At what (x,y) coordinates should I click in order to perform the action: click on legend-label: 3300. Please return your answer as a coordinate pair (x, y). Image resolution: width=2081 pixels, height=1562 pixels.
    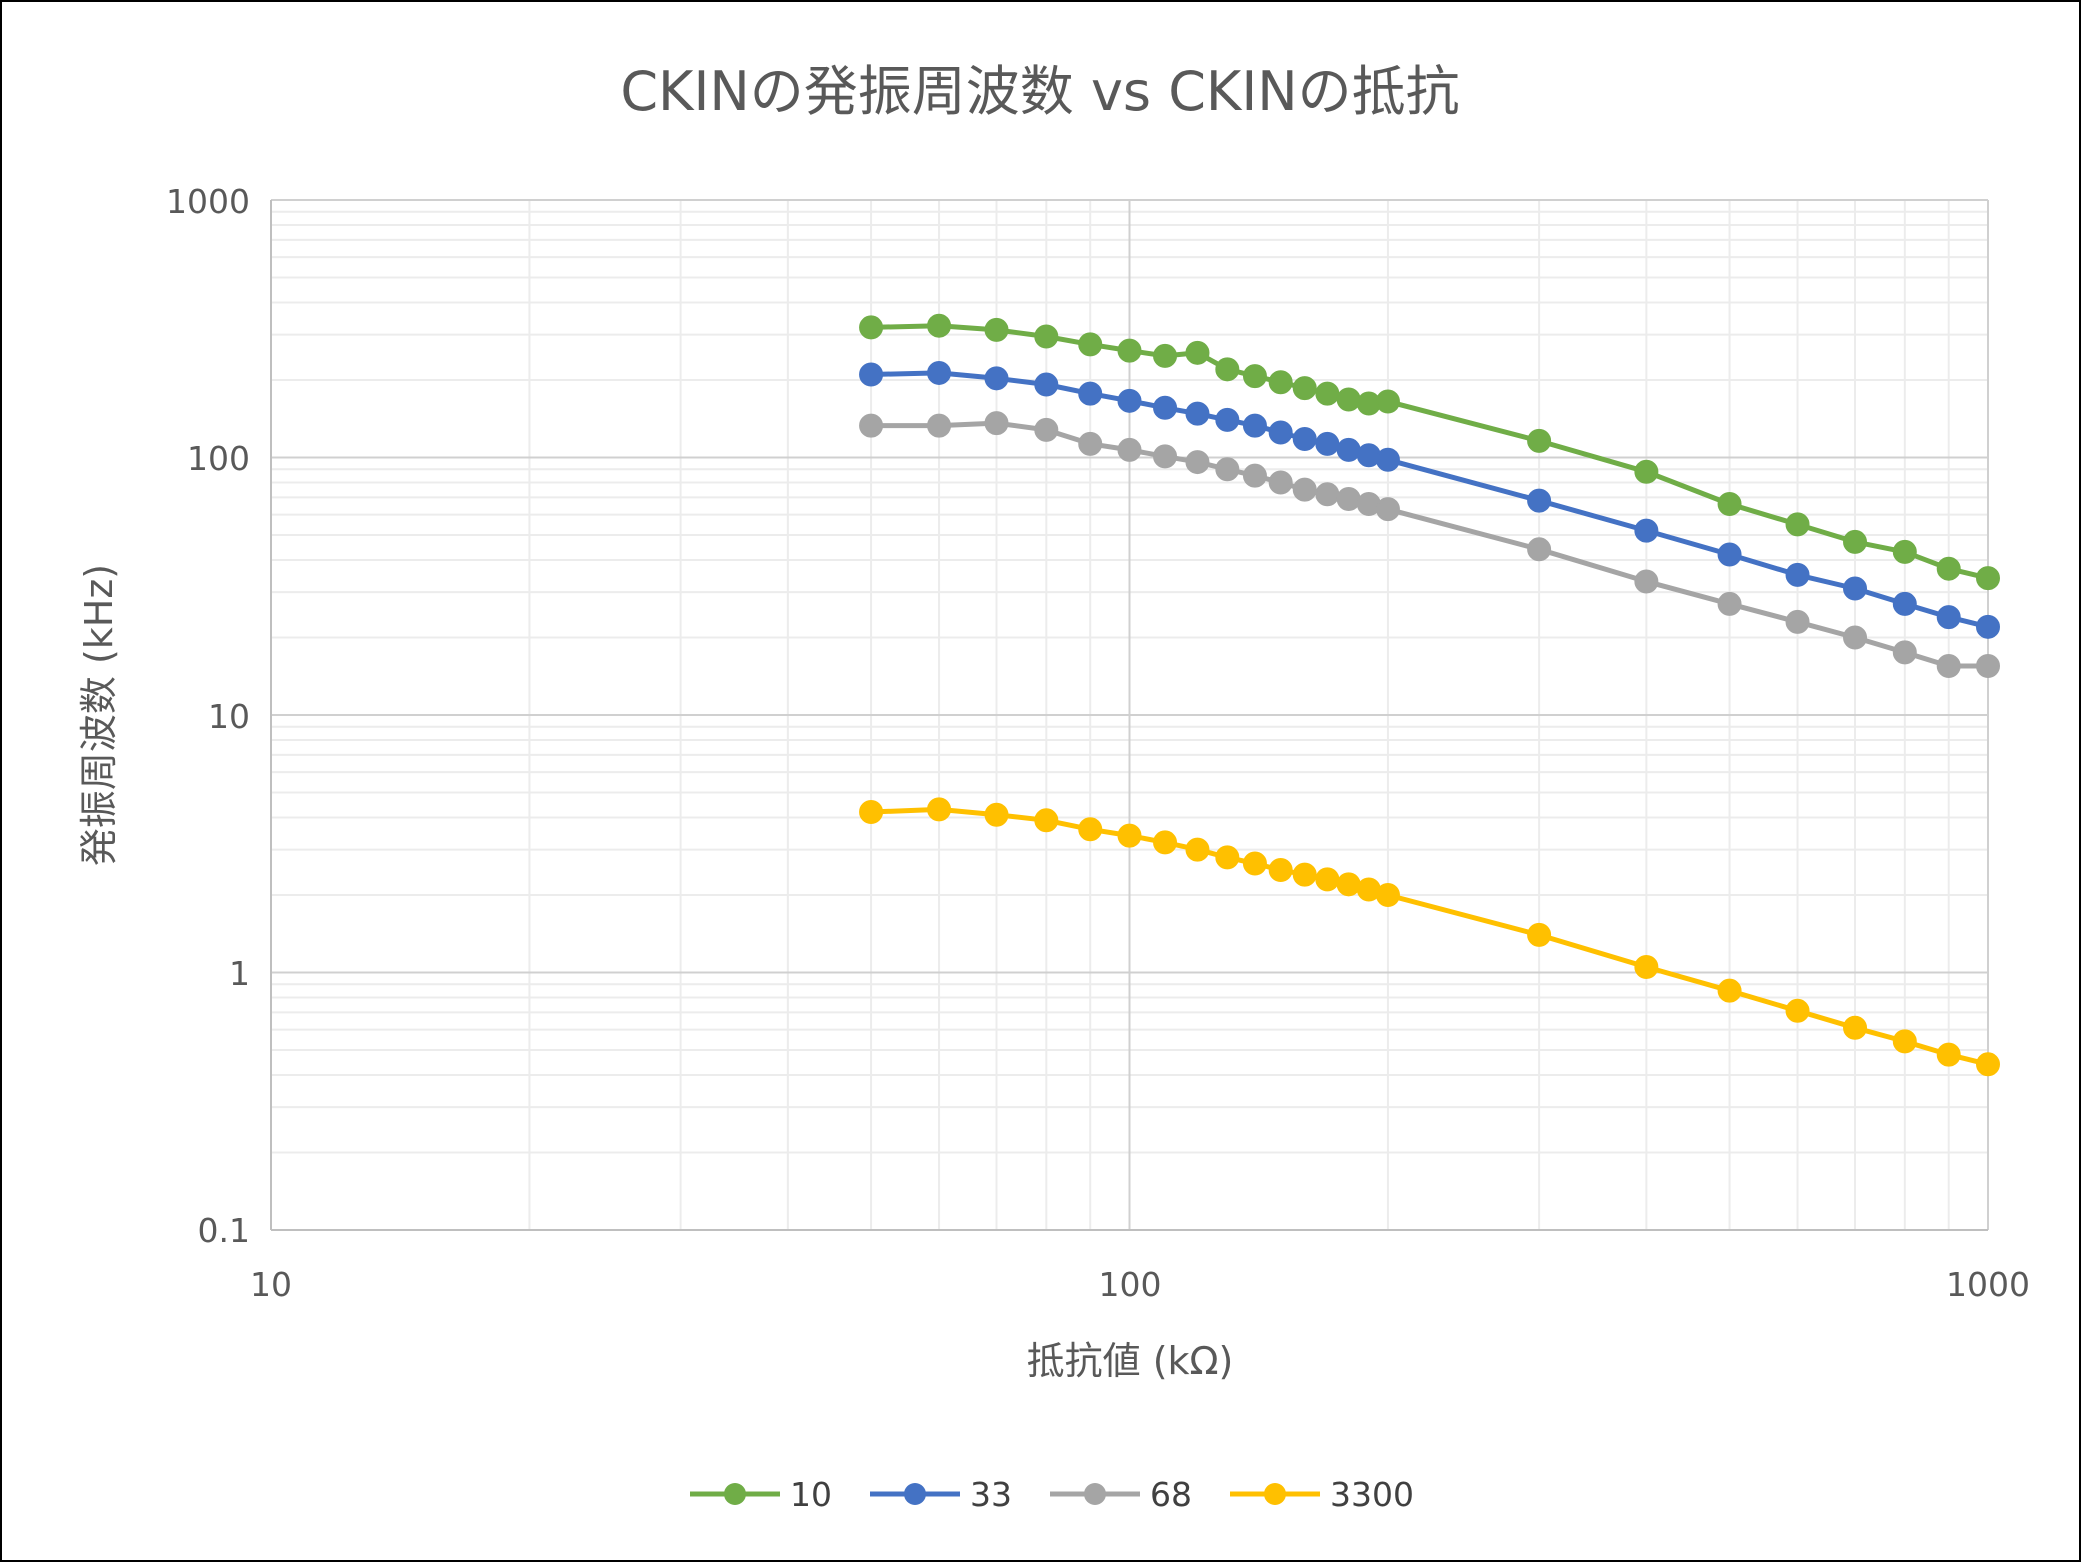
    Looking at the image, I should click on (1372, 1494).